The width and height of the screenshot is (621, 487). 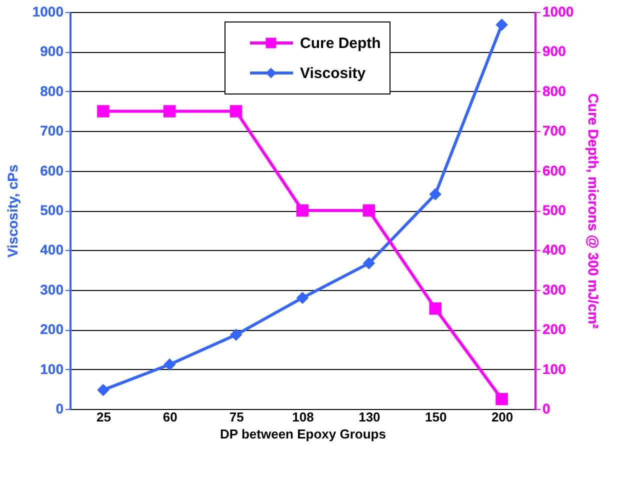 What do you see at coordinates (12, 211) in the screenshot?
I see `y-axis-title: Viscosity, cPs` at bounding box center [12, 211].